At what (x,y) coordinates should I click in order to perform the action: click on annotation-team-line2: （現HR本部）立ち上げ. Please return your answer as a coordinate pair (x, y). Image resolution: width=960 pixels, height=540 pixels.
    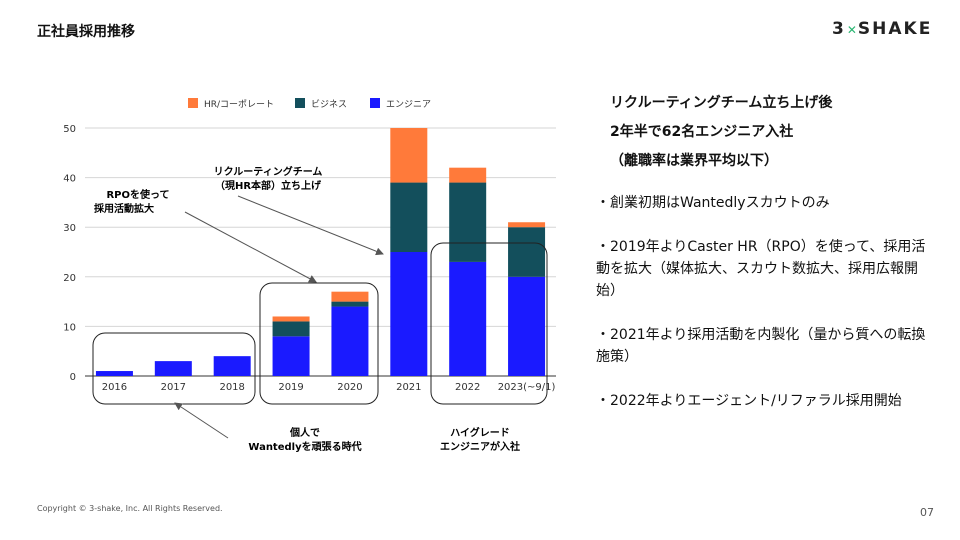
    Looking at the image, I should click on (268, 185).